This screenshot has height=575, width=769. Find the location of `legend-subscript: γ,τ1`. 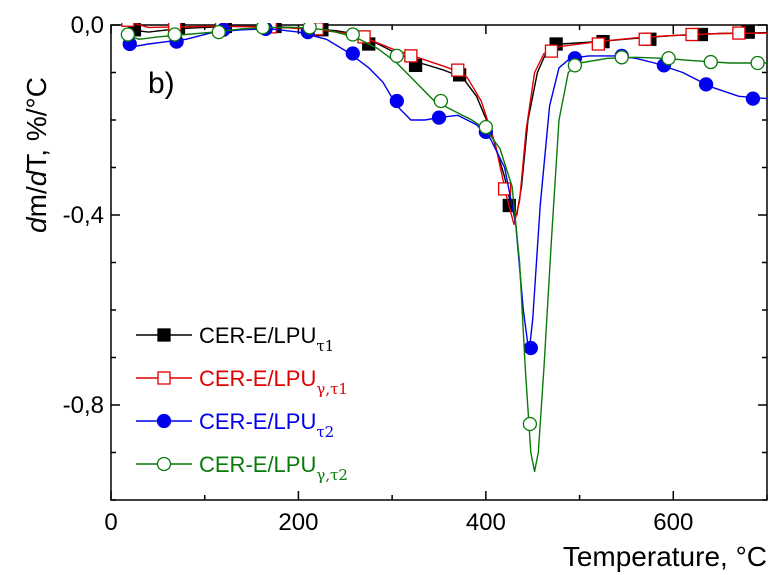

legend-subscript: γ,τ1 is located at coordinates (332, 389).